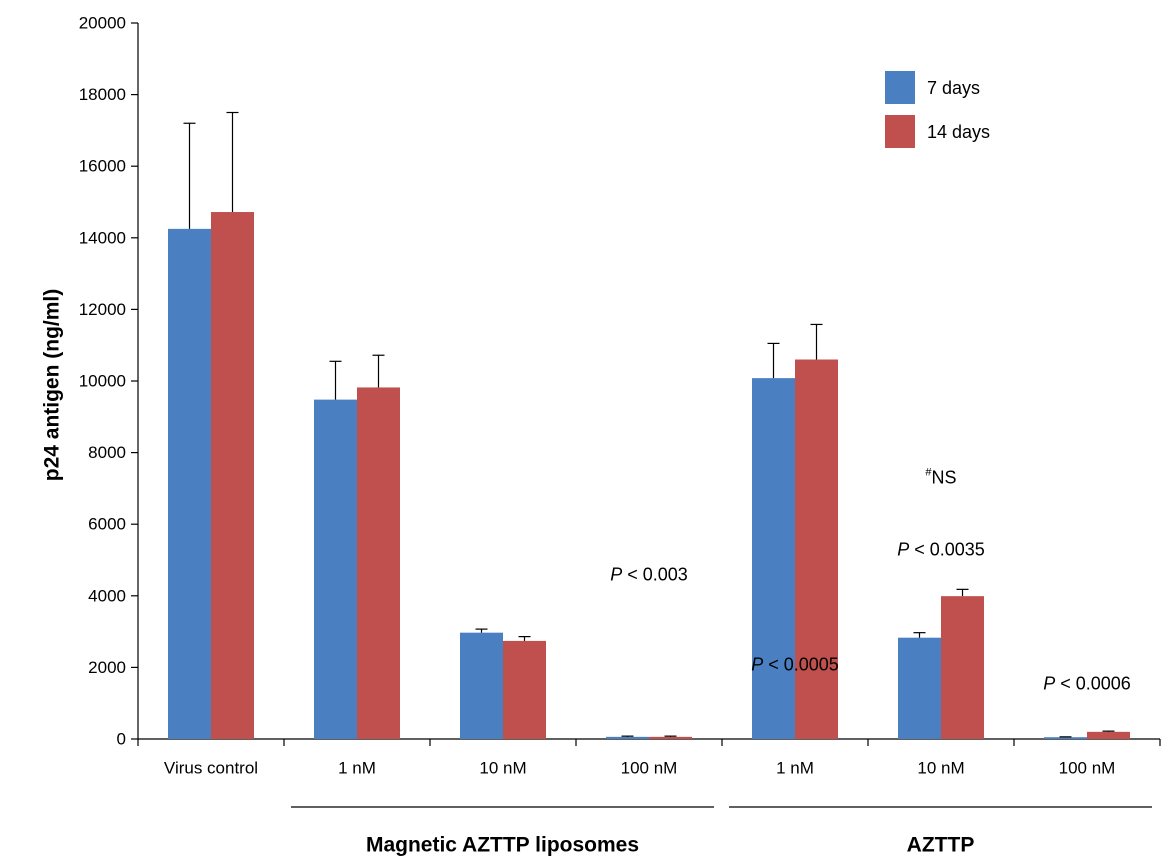 This screenshot has width=1167, height=860. Describe the element at coordinates (102, 309) in the screenshot. I see `y-tick-label: 12000` at that location.